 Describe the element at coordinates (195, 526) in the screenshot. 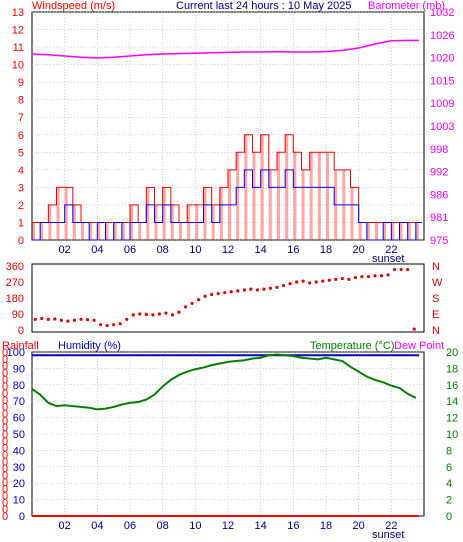

I see `temp-x-tick-label: 10` at that location.